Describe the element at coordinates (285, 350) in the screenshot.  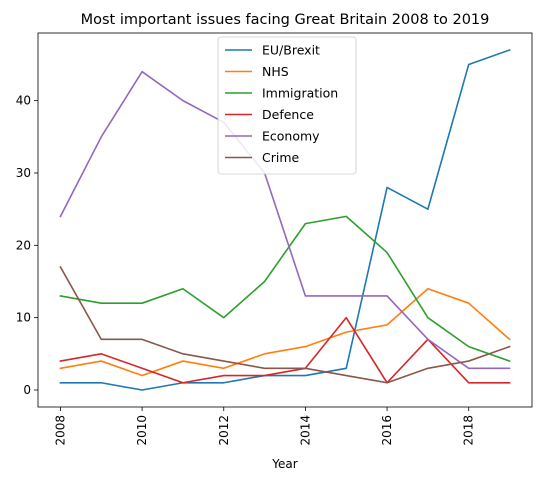
I see `series-line-defence` at that location.